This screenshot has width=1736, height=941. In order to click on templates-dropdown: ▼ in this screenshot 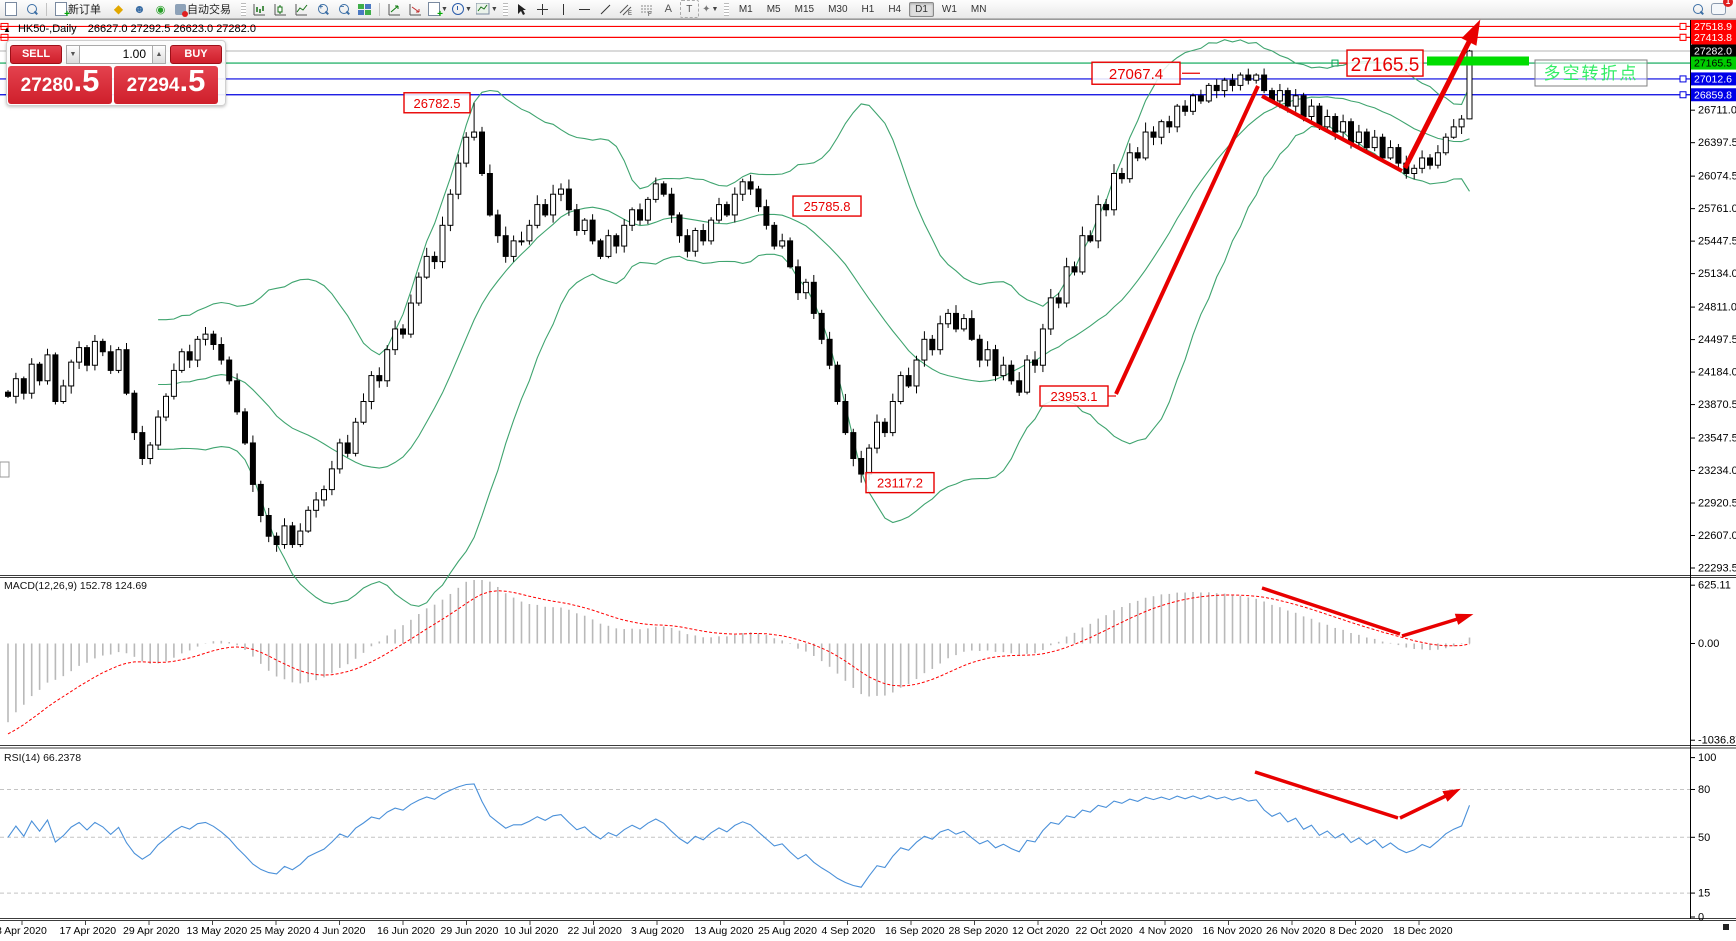, I will do `click(487, 9)`.